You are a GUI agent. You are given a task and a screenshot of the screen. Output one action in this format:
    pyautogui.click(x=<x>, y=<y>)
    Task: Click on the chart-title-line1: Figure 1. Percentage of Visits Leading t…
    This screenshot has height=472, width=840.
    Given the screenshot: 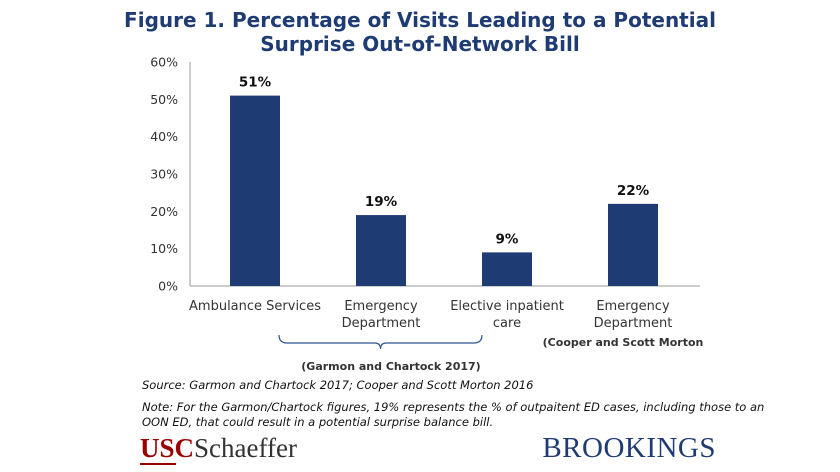 What is the action you would take?
    pyautogui.click(x=420, y=20)
    